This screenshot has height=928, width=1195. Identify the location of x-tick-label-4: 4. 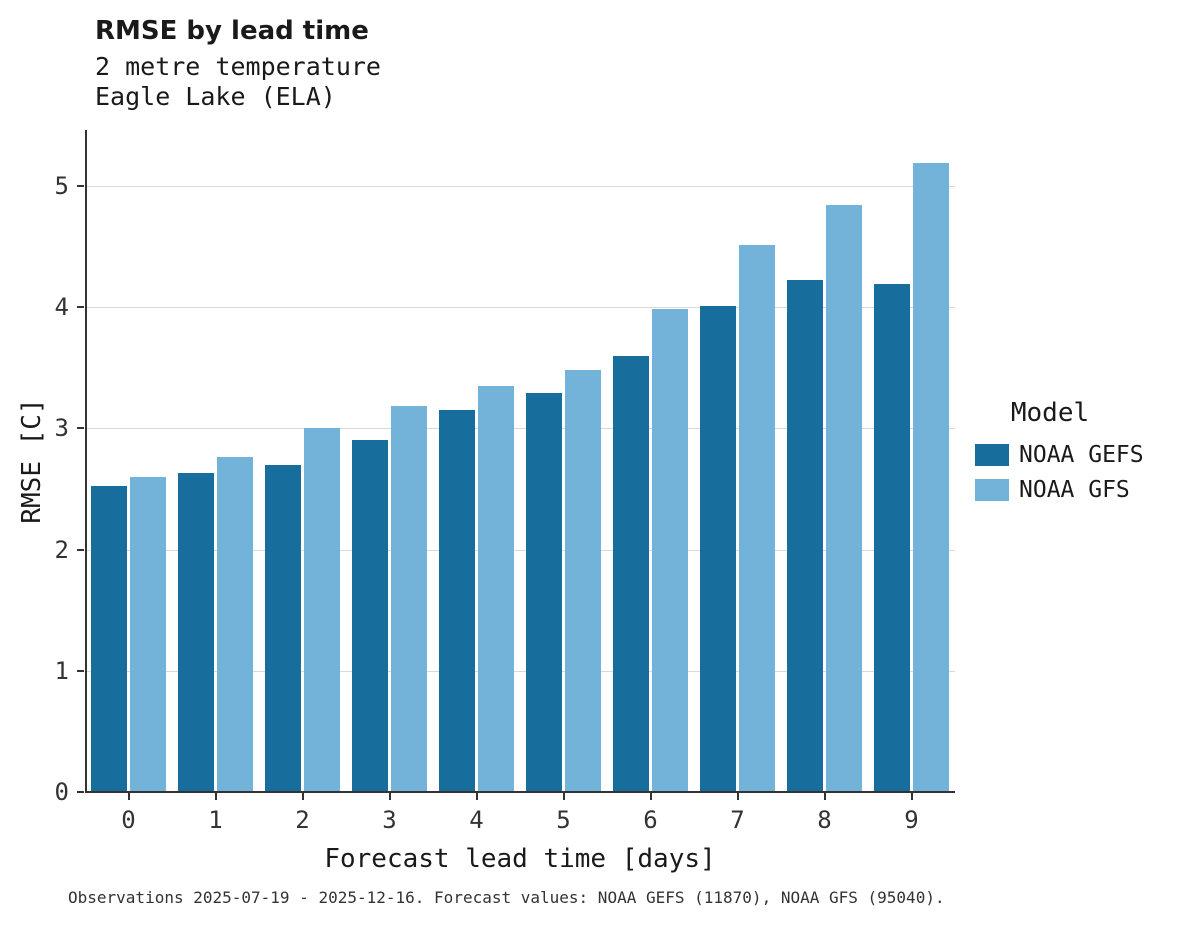
(476, 820).